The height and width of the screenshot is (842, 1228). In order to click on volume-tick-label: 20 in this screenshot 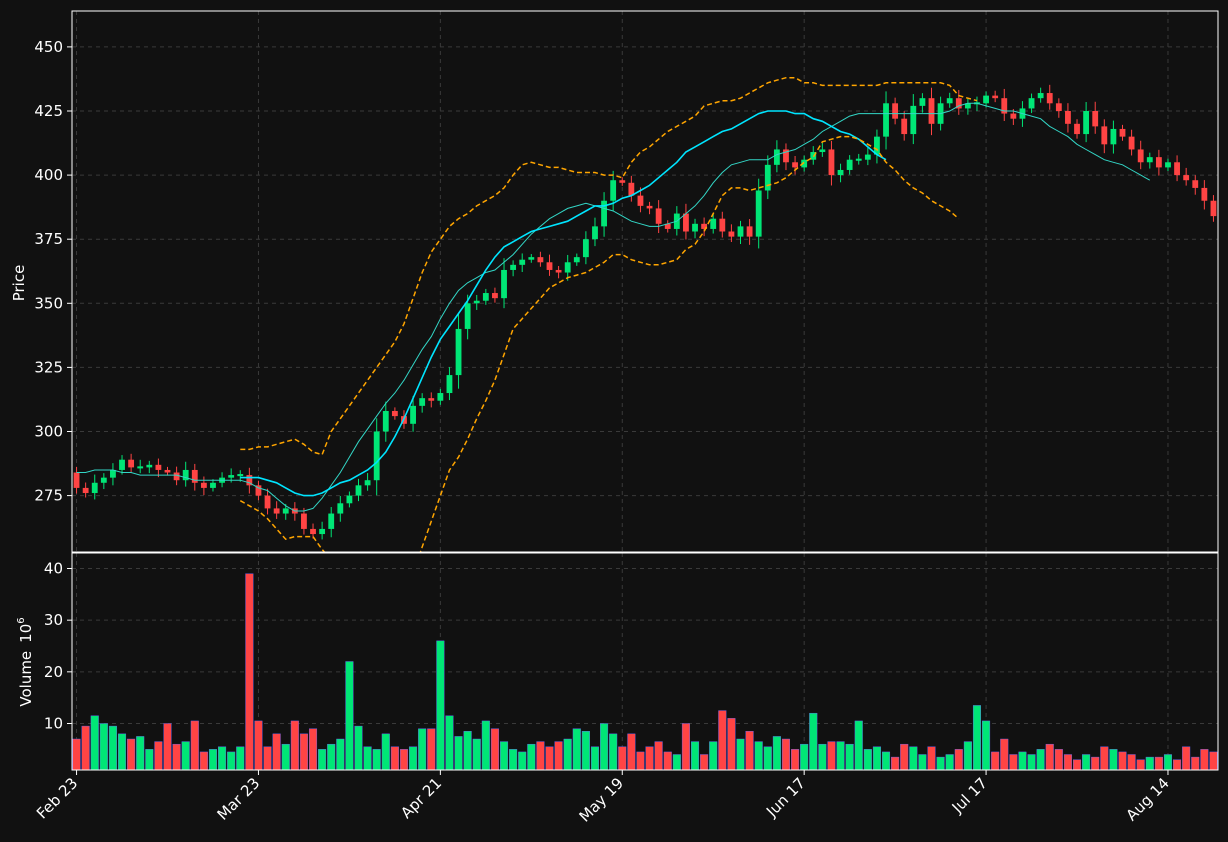, I will do `click(53, 672)`.